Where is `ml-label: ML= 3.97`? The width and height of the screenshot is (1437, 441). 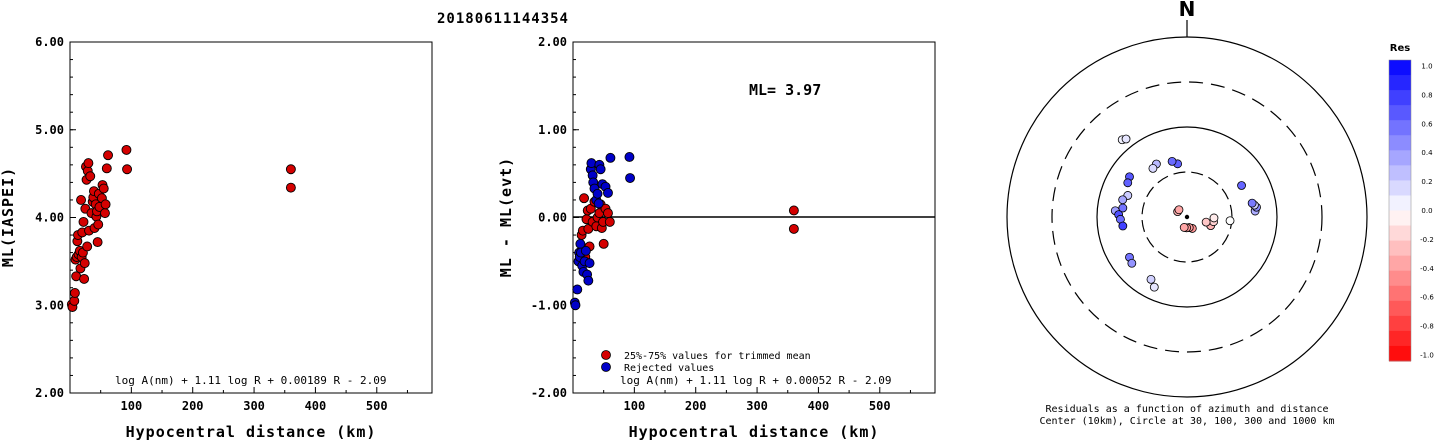 ml-label: ML= 3.97 is located at coordinates (785, 90).